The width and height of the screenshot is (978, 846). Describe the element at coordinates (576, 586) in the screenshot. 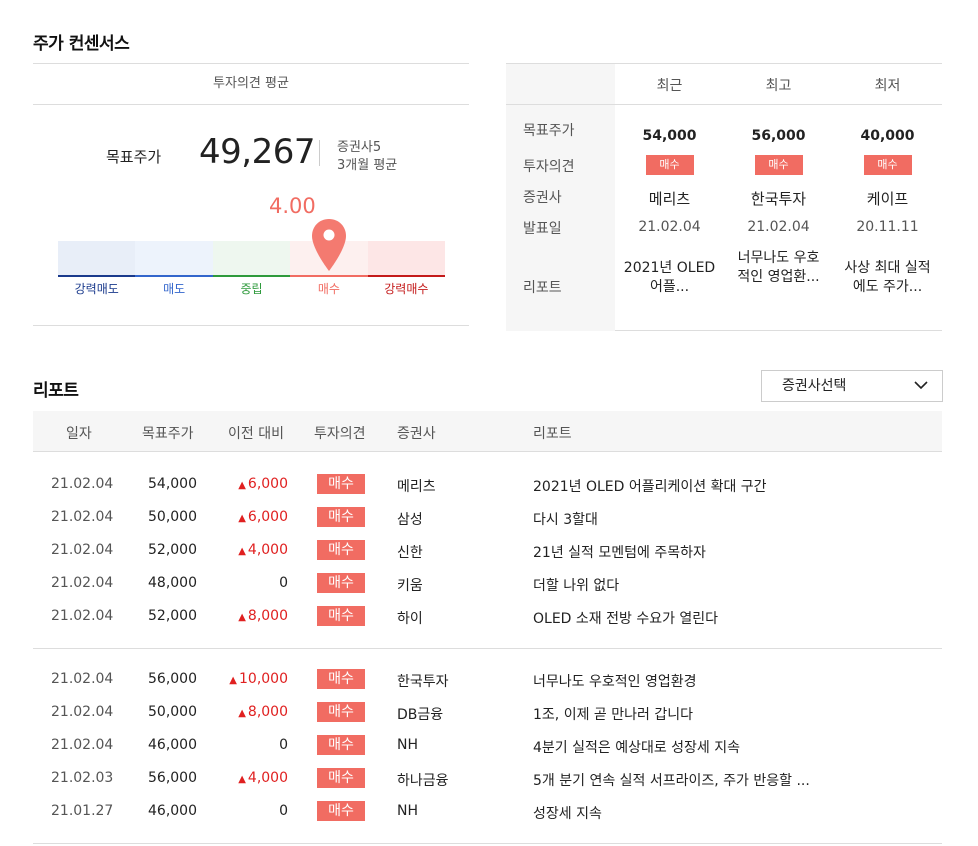

I see `row-report-link: 더할 나위 없다` at that location.